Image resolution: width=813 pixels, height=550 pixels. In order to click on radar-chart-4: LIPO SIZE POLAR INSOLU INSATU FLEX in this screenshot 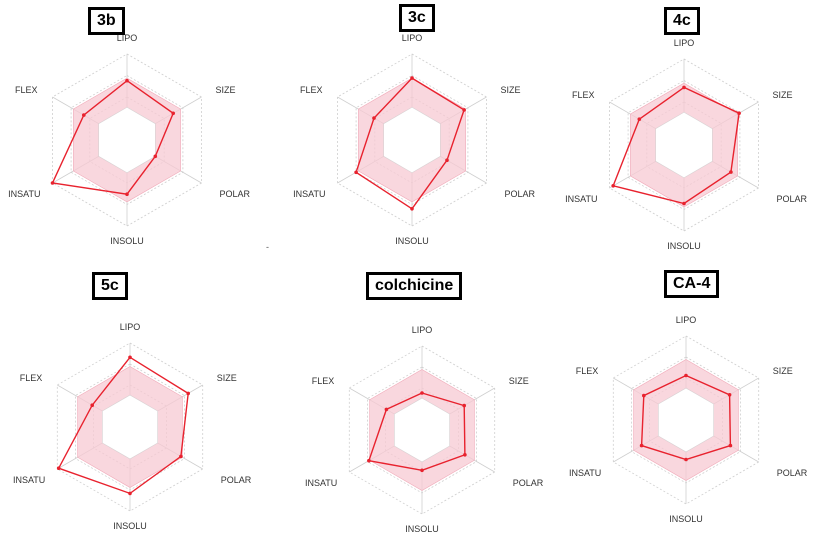, I will do `click(132, 426)`.